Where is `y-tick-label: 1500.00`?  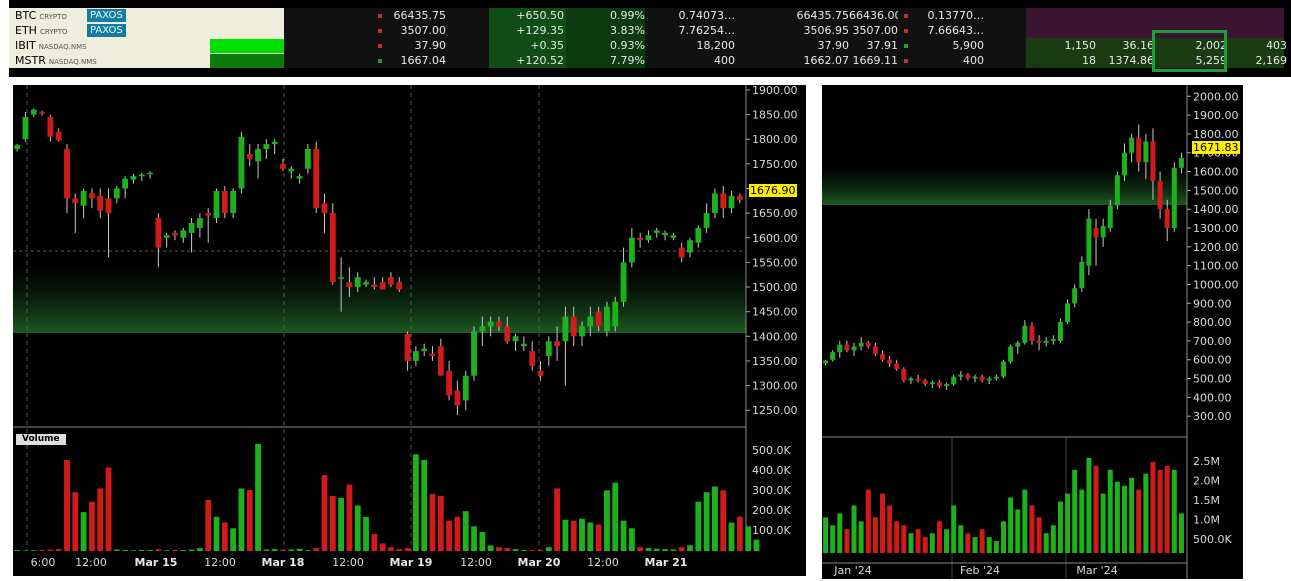 y-tick-label: 1500.00 is located at coordinates (1216, 190).